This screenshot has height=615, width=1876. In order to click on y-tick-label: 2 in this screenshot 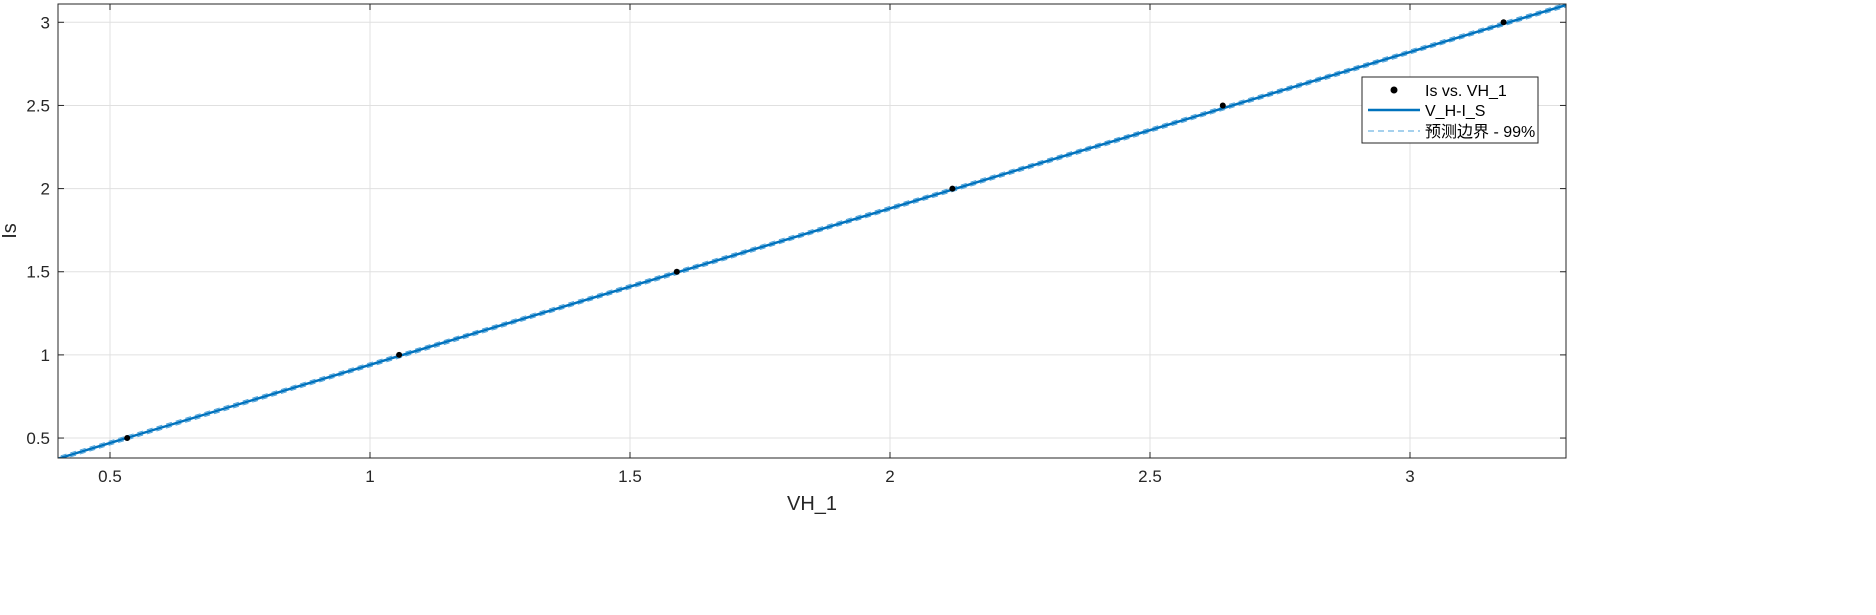, I will do `click(45, 189)`.